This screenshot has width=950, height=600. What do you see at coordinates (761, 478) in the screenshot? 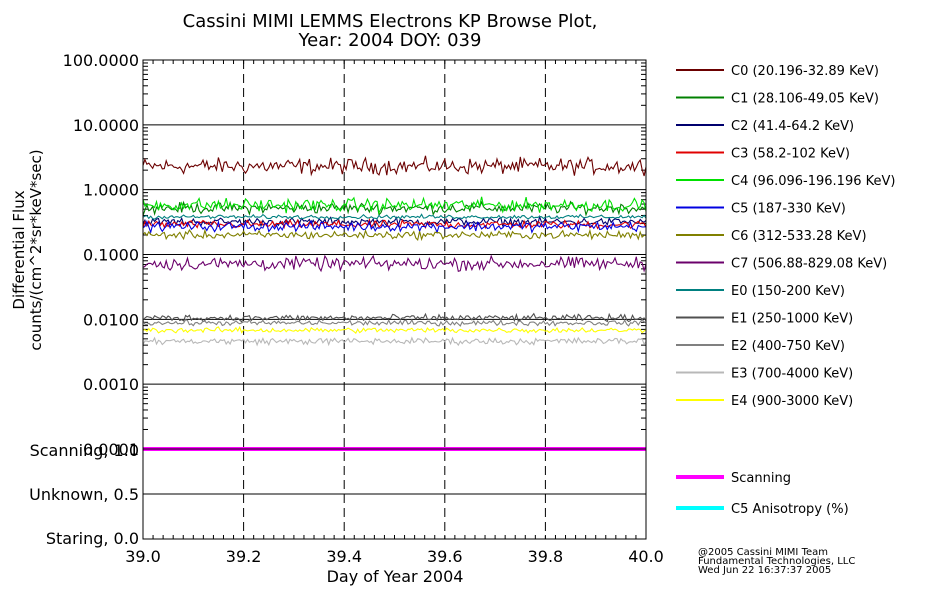
I see `legend-label-lower: Scanning` at bounding box center [761, 478].